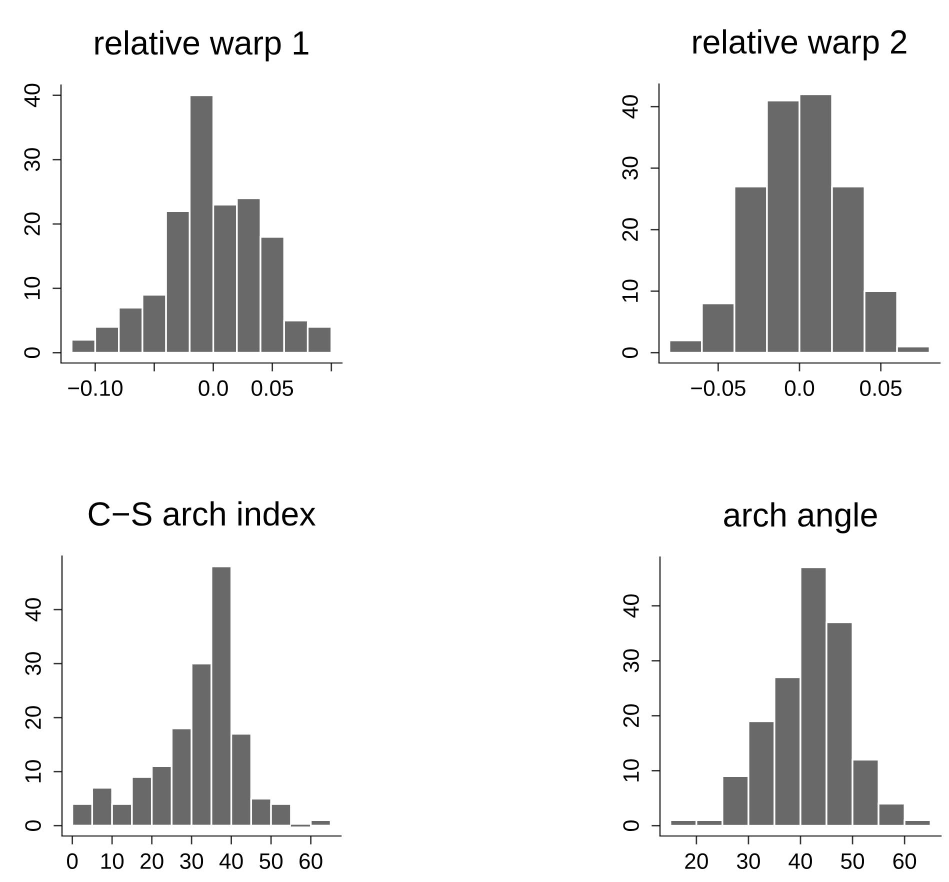 This screenshot has height=882, width=949. I want to click on chart-title: relative warp 1, so click(201, 46).